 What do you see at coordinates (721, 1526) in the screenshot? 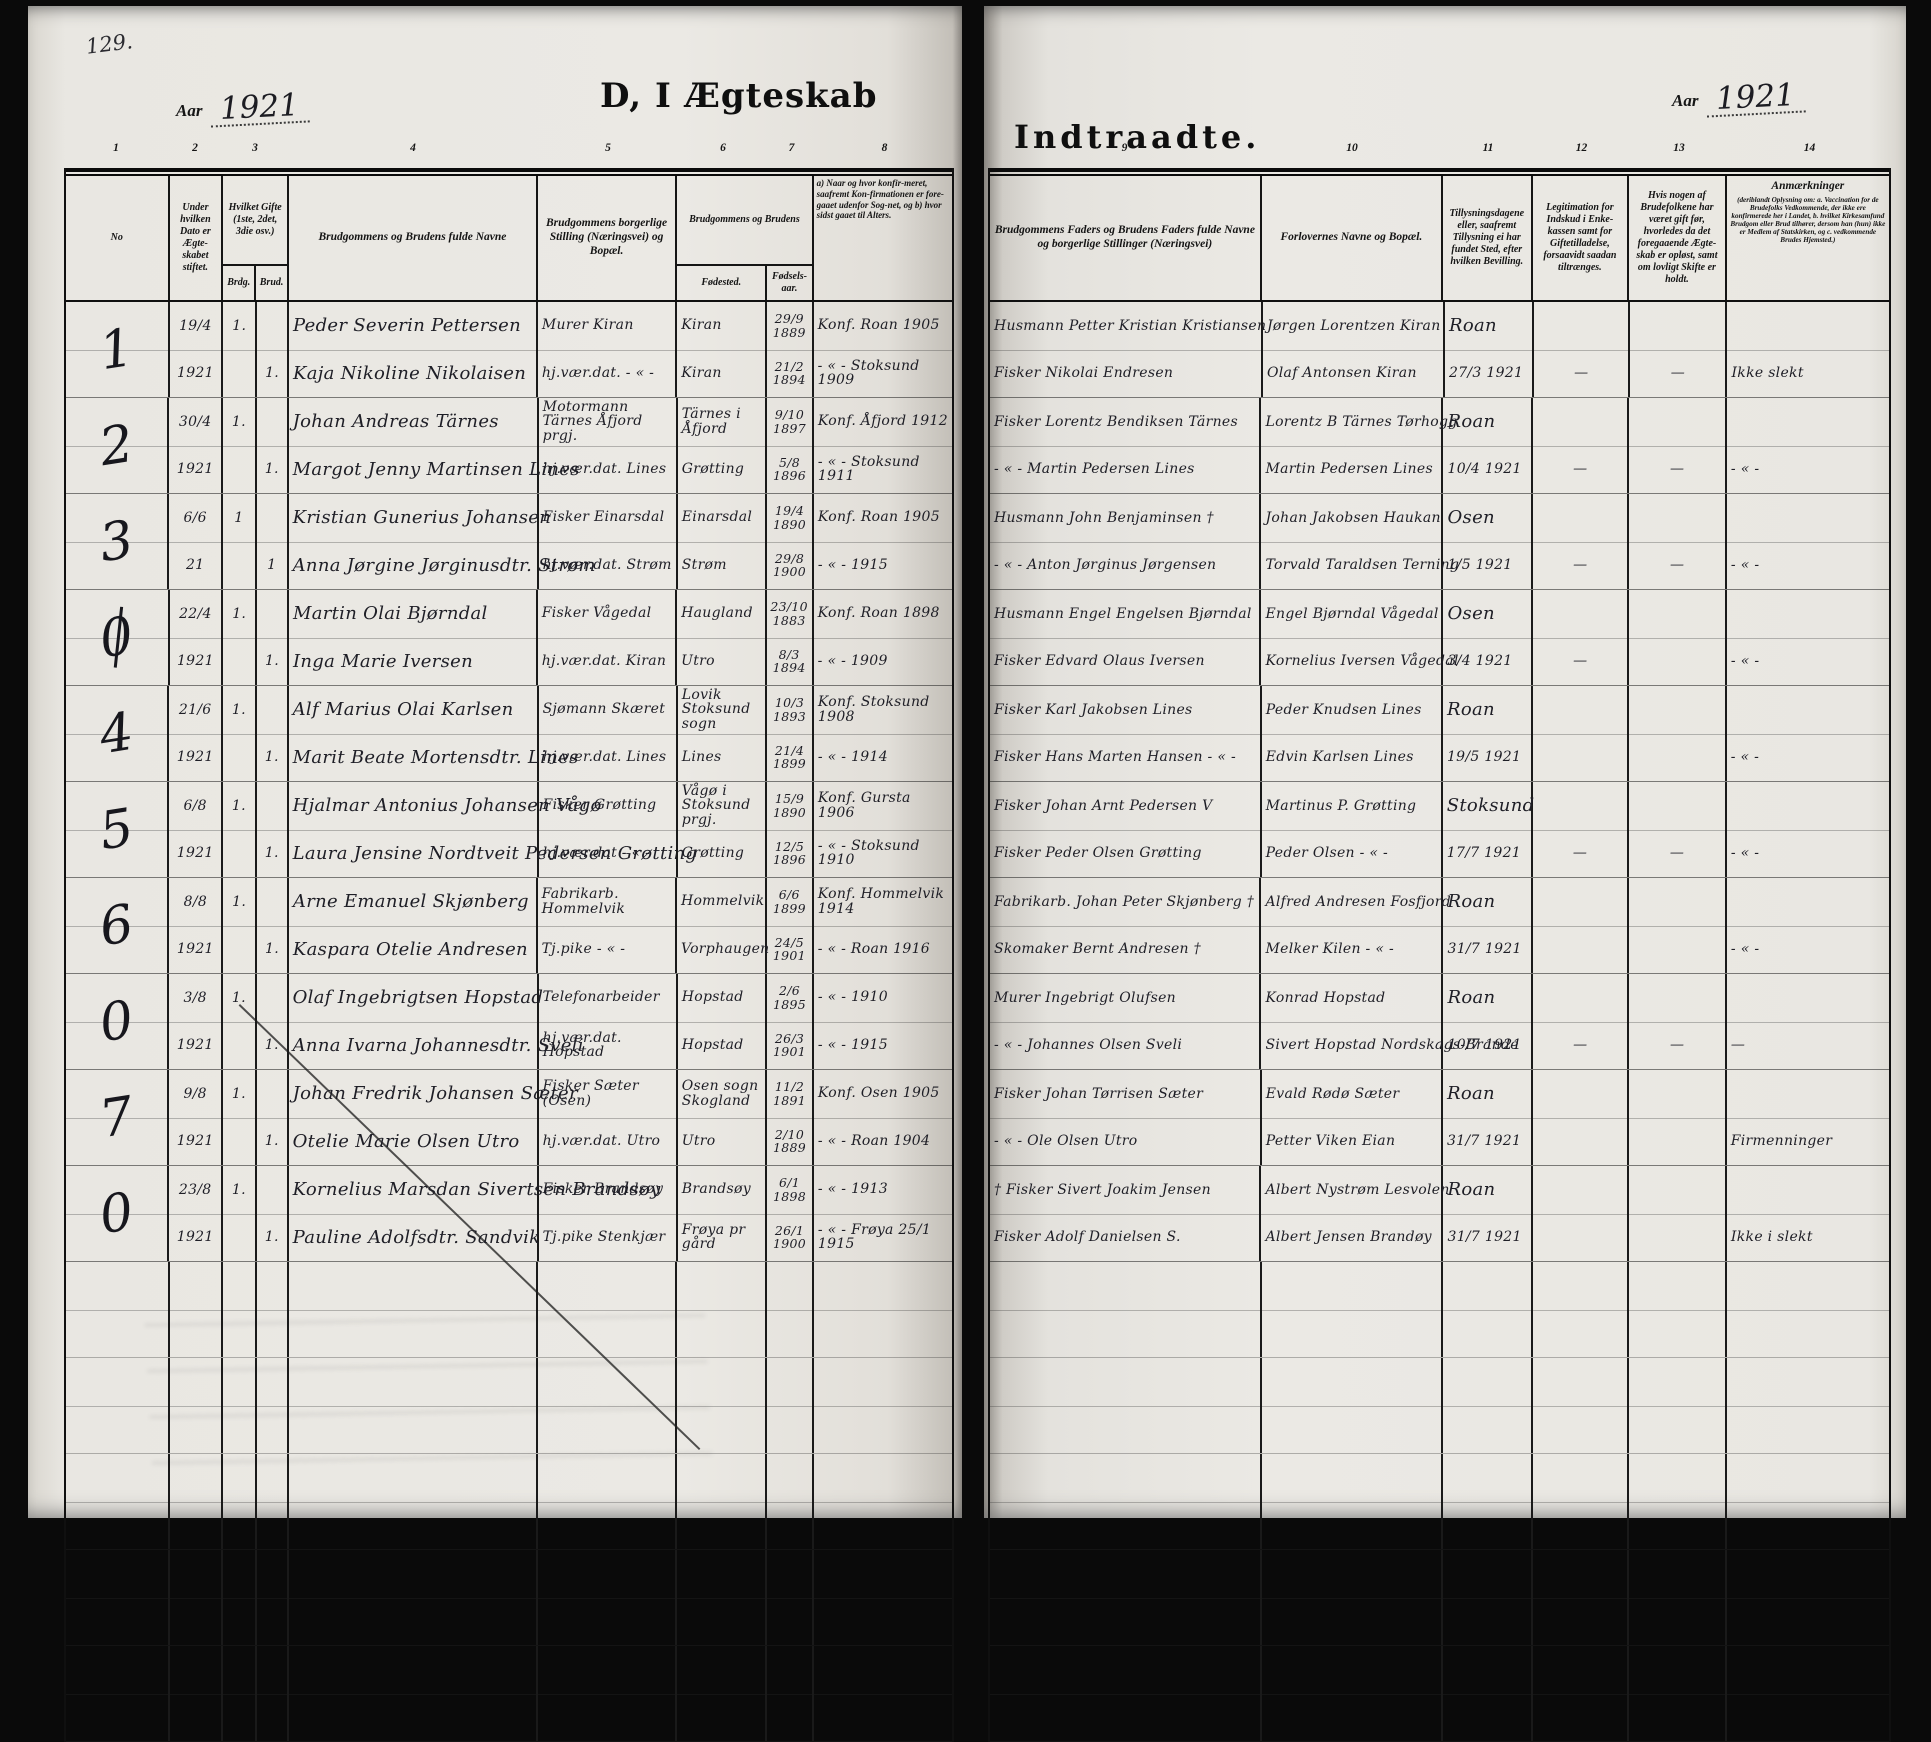
I see `bride-fodested` at bounding box center [721, 1526].